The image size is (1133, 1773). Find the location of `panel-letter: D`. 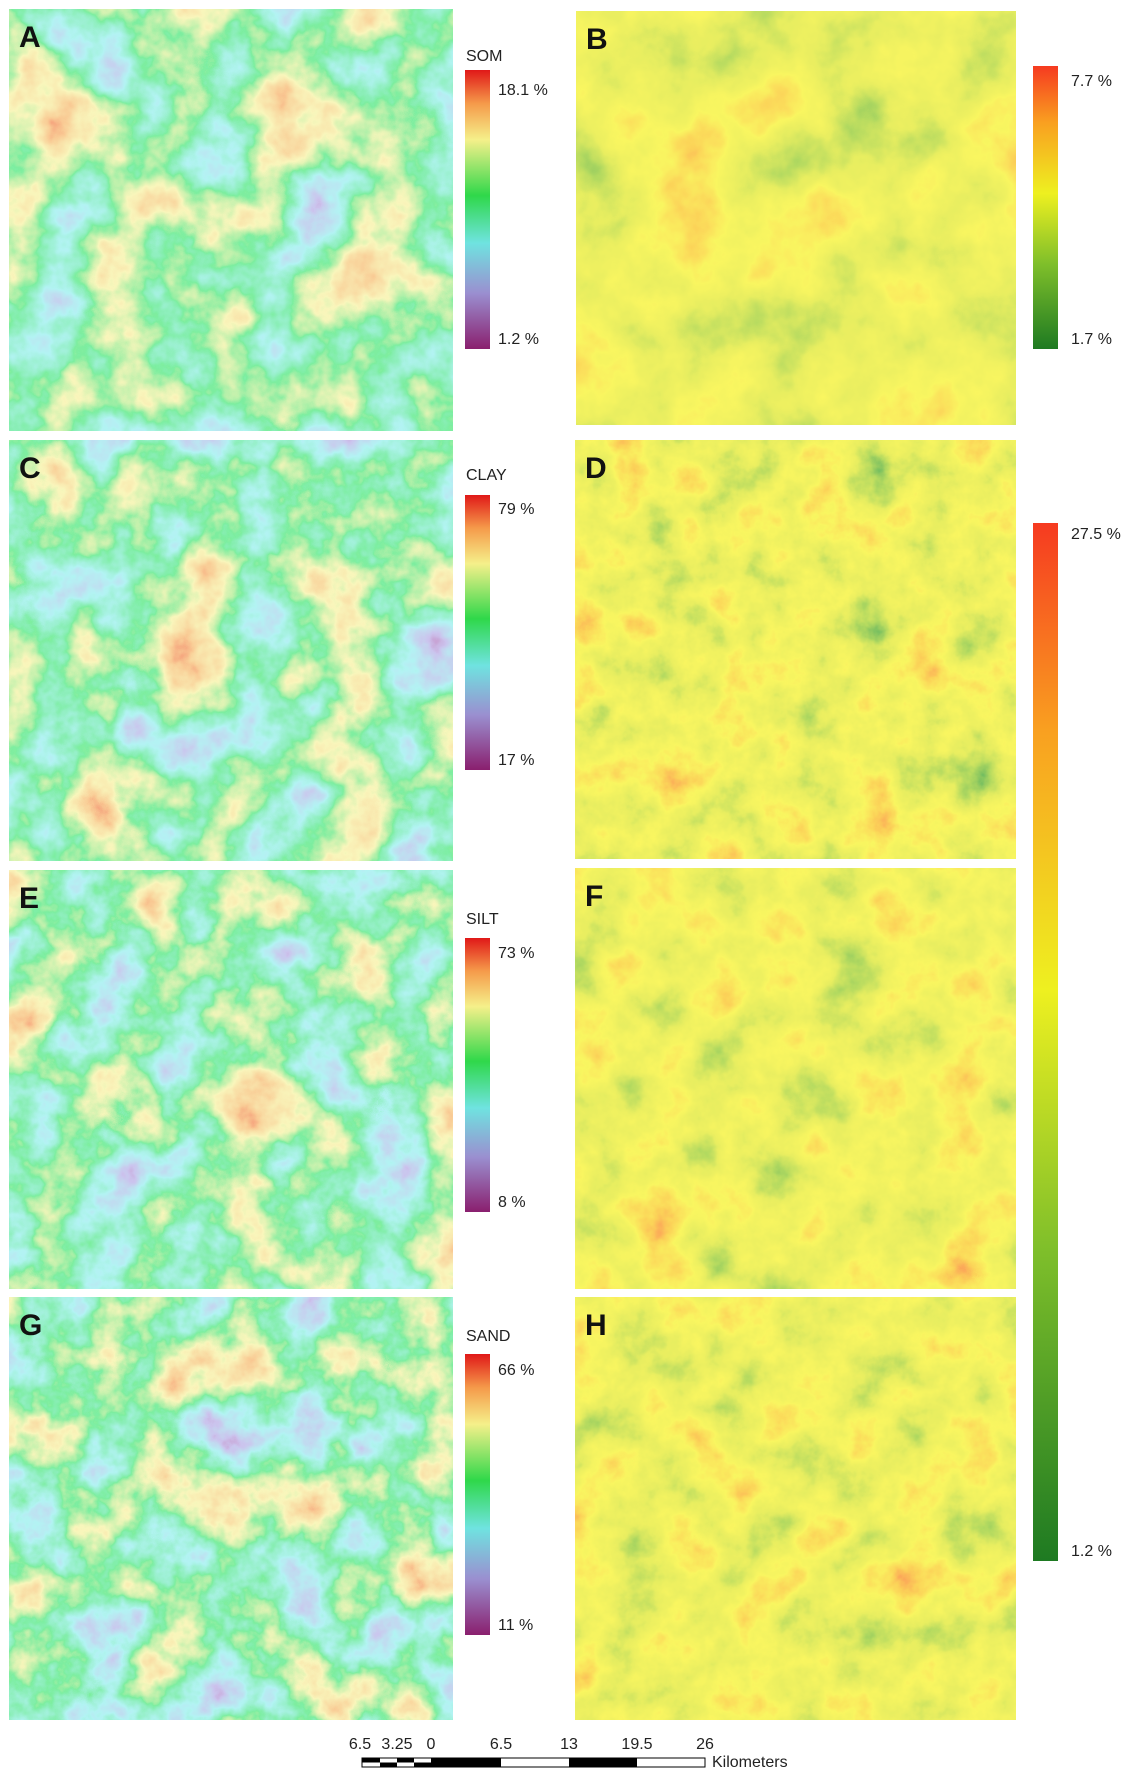

panel-letter: D is located at coordinates (596, 468).